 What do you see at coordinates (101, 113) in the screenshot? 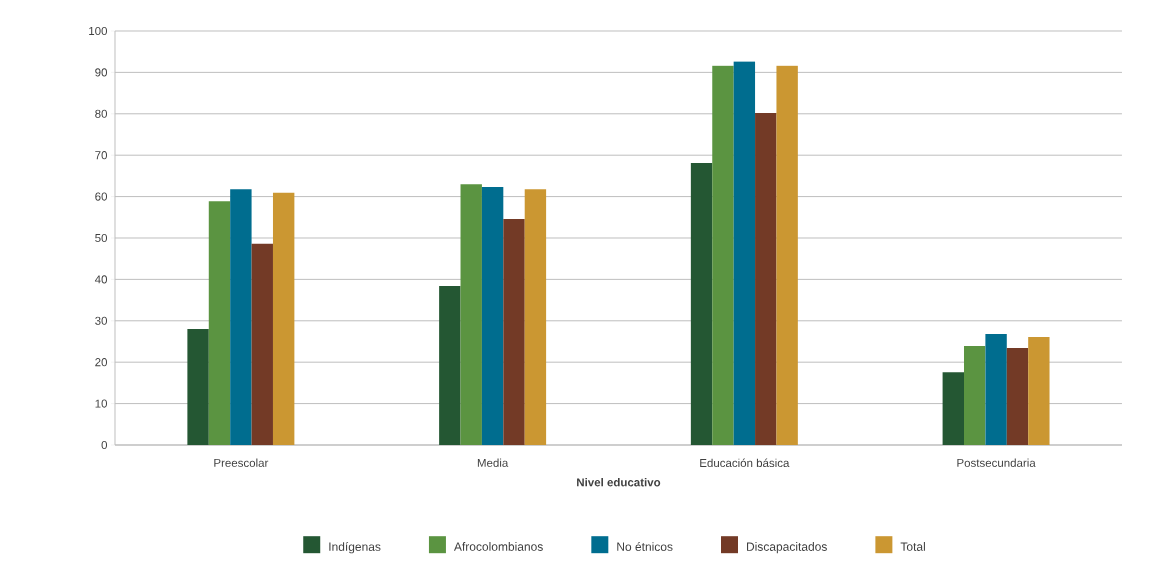
I see `y-tick-label: 80` at bounding box center [101, 113].